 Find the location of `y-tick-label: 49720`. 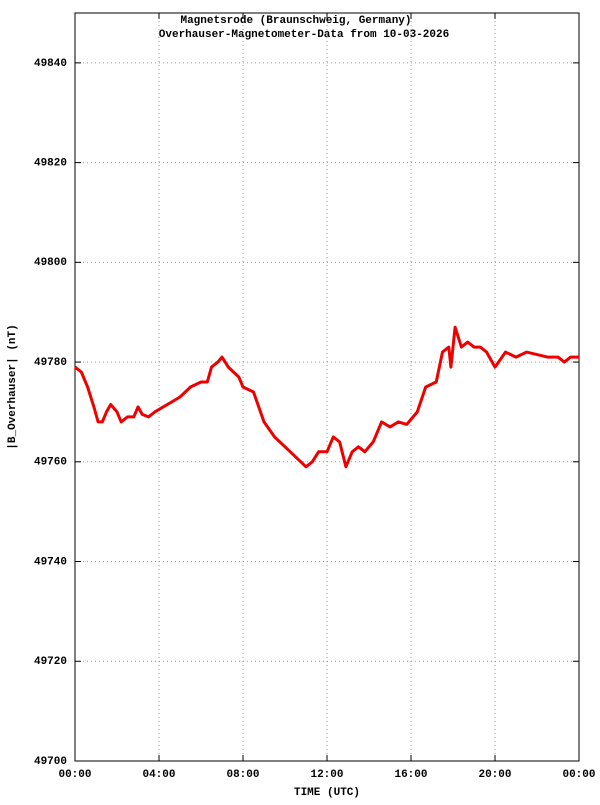

y-tick-label: 49720 is located at coordinates (50, 662).